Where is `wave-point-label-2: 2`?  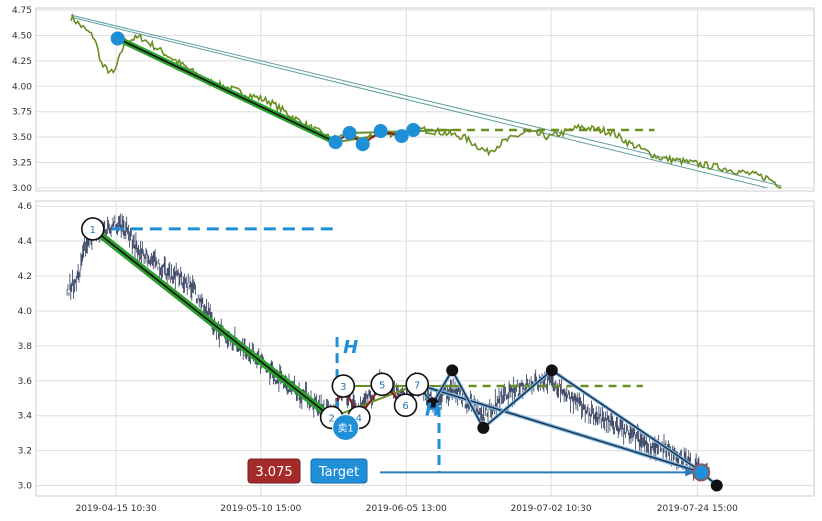
wave-point-label-2: 2 is located at coordinates (331, 418).